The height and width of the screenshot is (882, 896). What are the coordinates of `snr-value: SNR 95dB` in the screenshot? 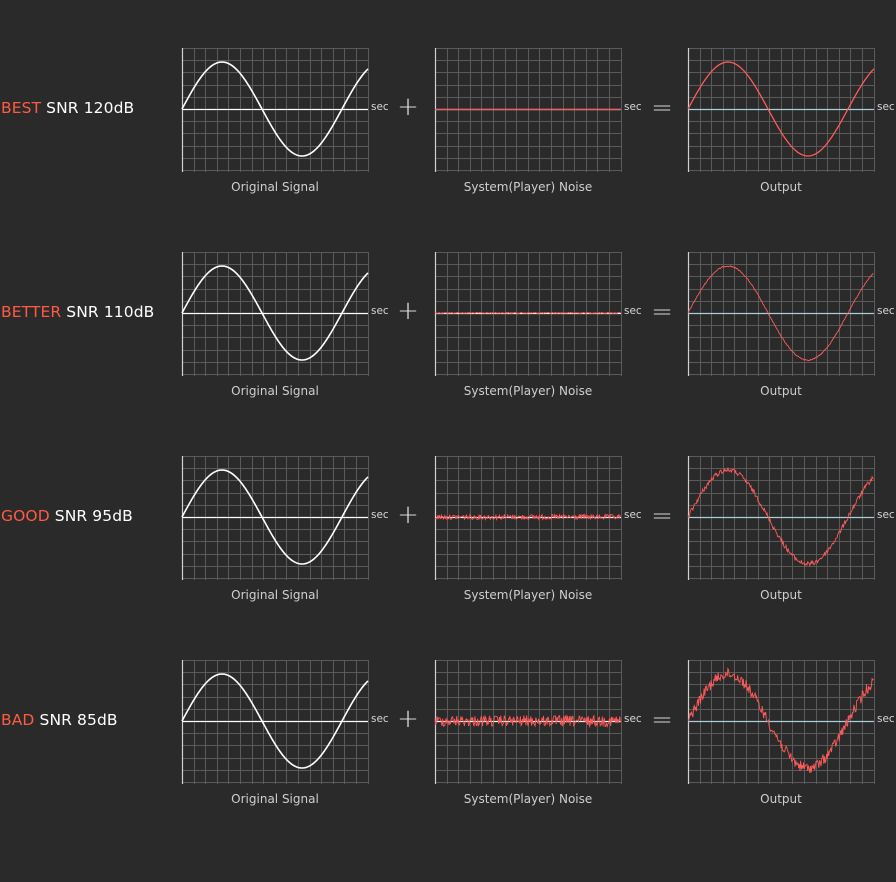 It's located at (91, 516).